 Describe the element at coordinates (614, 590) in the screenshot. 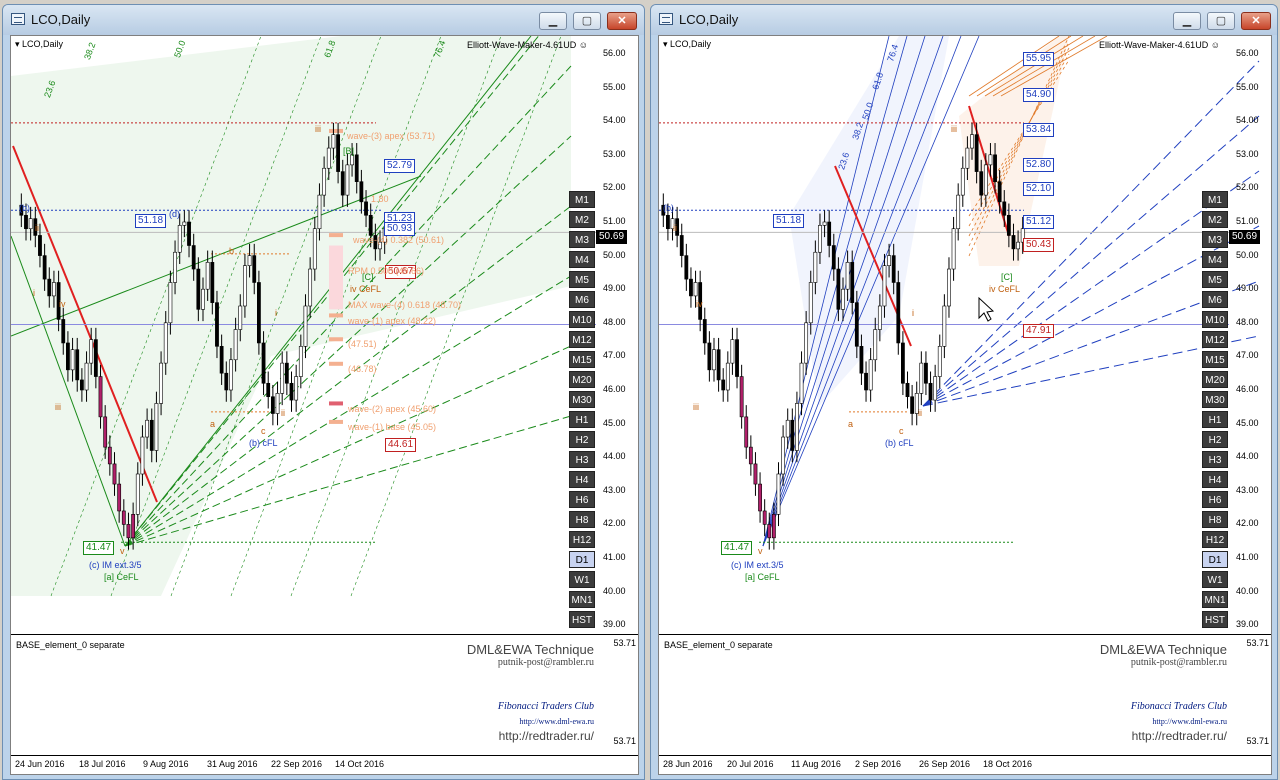

I see `price-scale-tick: 40.00` at that location.